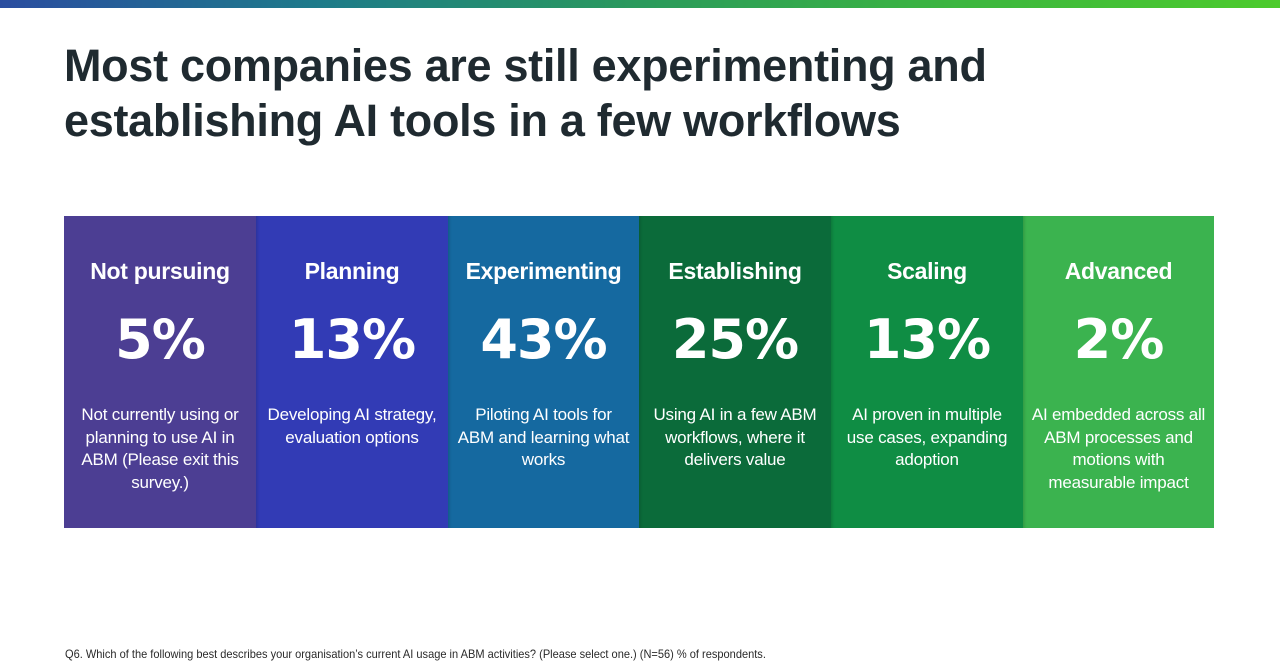  What do you see at coordinates (640, 4) in the screenshot?
I see `accent-gradient-bar` at bounding box center [640, 4].